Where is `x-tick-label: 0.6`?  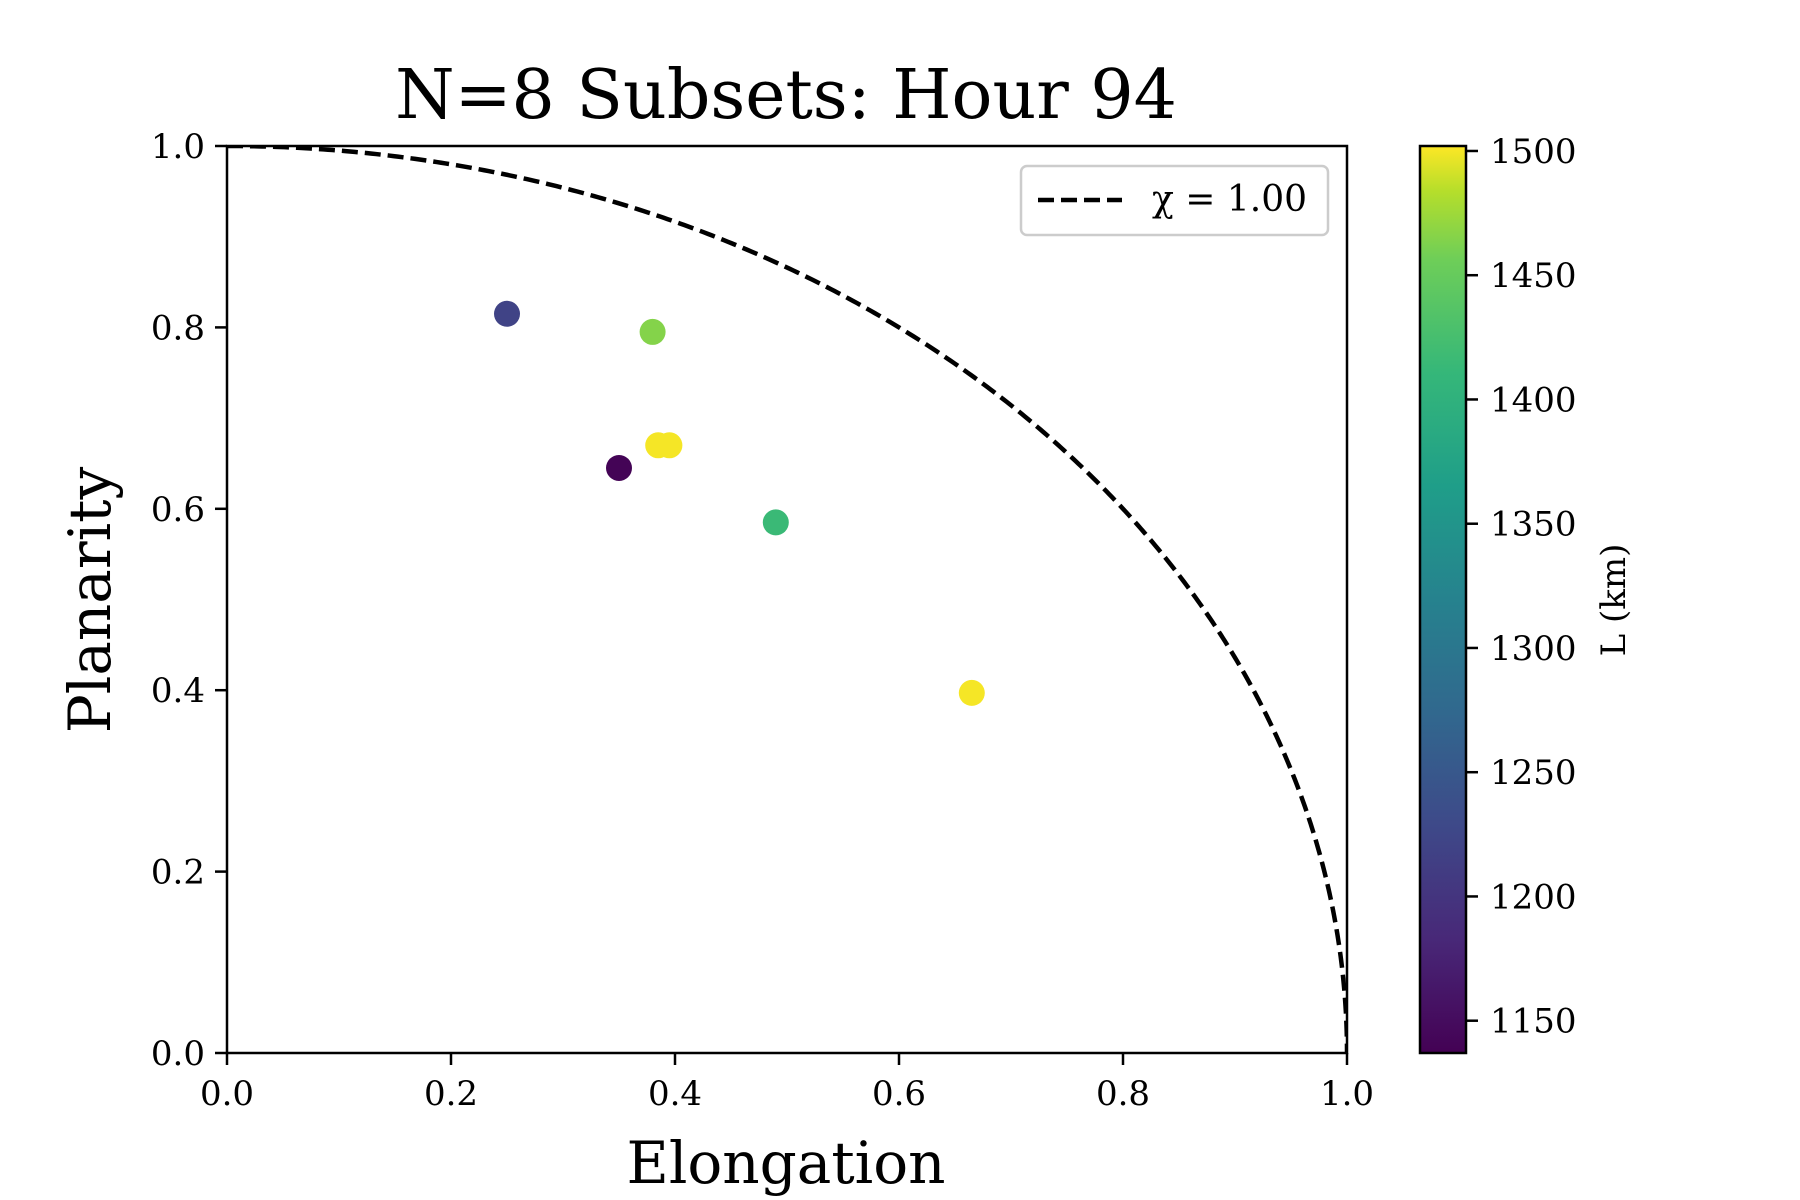 x-tick-label: 0.6 is located at coordinates (899, 1094).